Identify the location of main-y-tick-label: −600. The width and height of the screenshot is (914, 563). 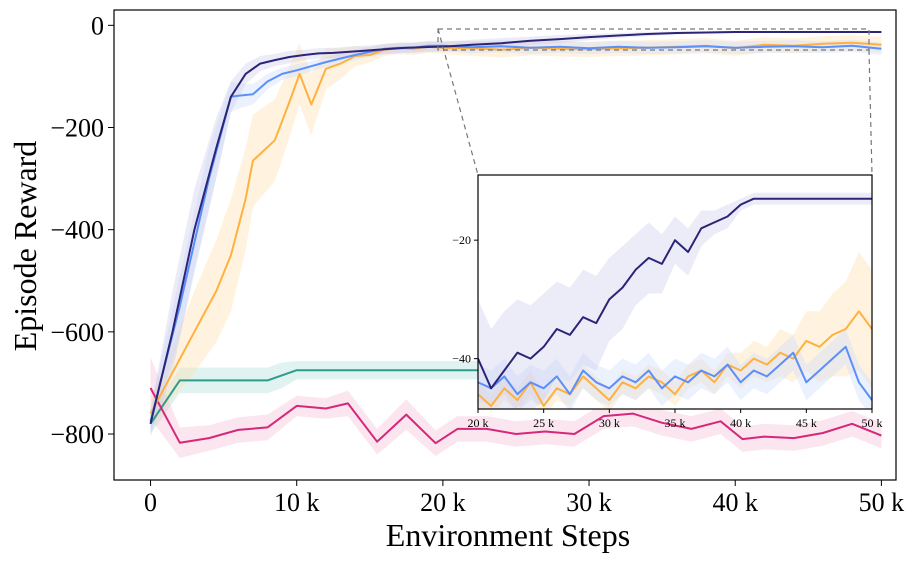
(77, 332).